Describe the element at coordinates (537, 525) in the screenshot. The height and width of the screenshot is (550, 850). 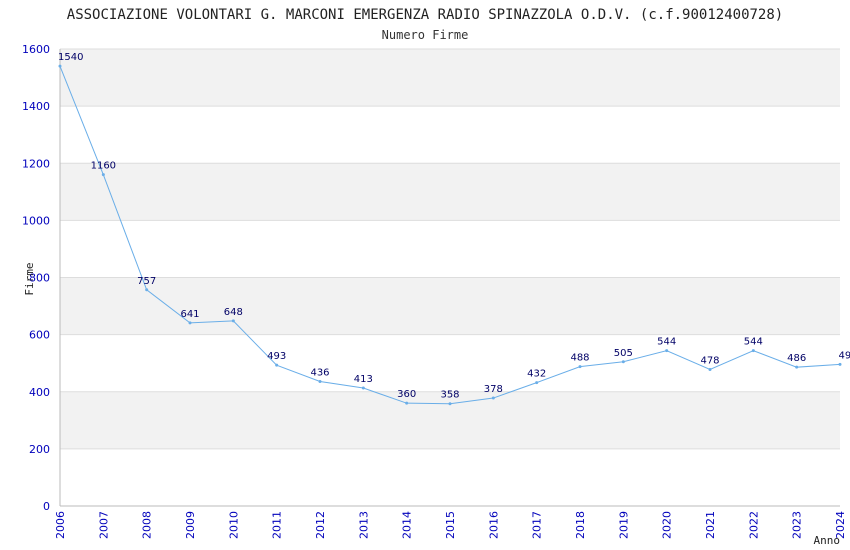
I see `x-tick-label: 2017` at that location.